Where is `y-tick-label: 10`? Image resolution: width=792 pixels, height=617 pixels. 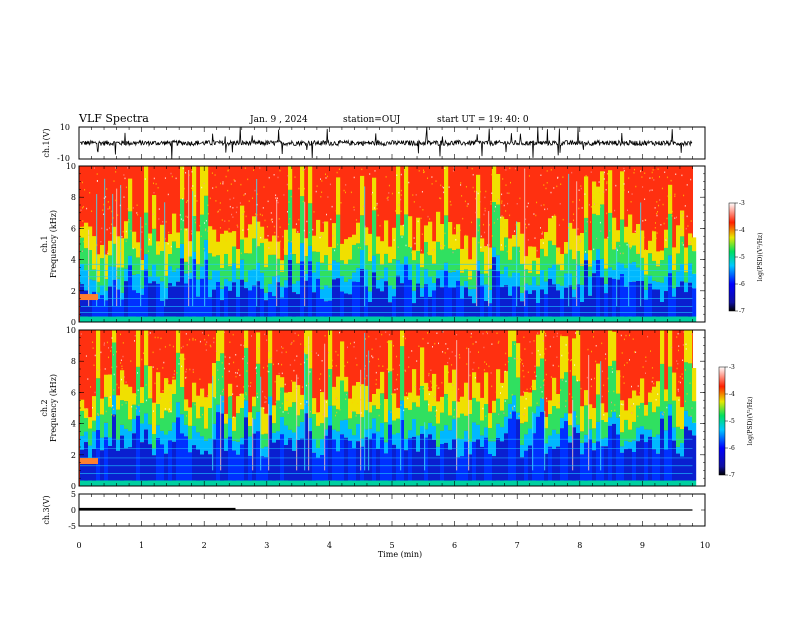 y-tick-label: 10 is located at coordinates (71, 330).